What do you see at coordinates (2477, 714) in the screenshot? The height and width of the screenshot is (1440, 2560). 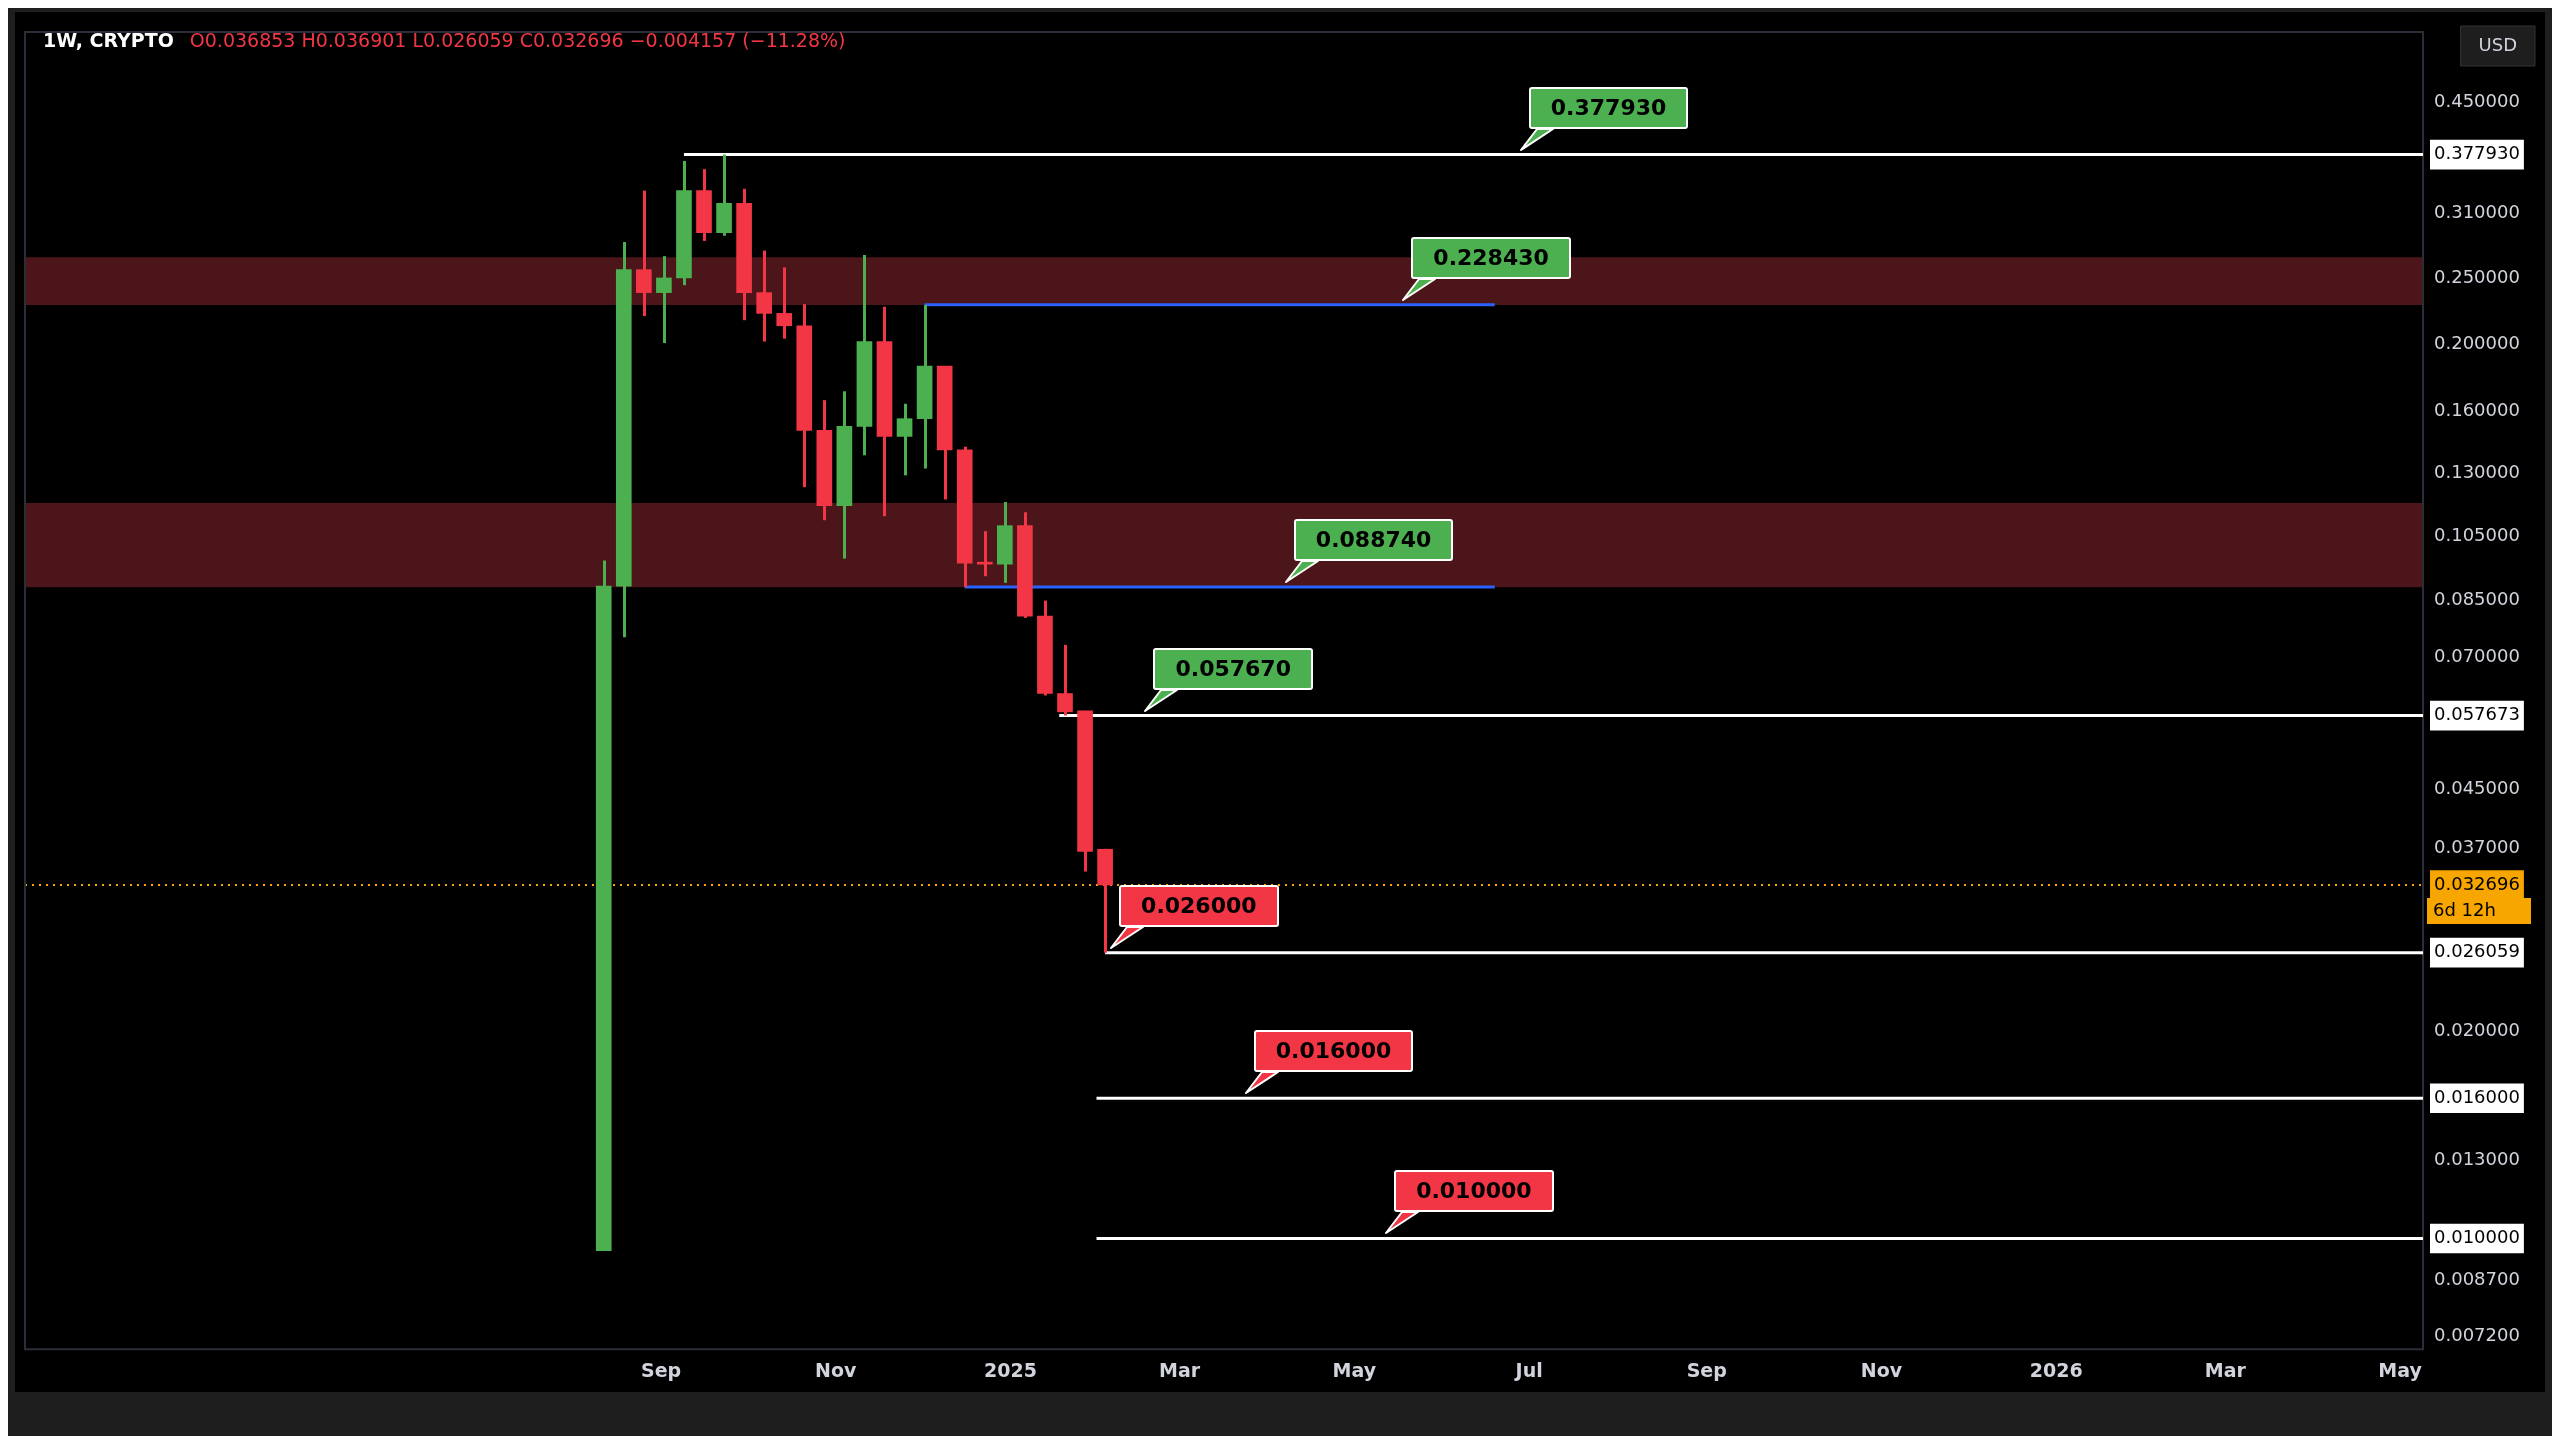 I see `y-tick-label: 0.057673` at bounding box center [2477, 714].